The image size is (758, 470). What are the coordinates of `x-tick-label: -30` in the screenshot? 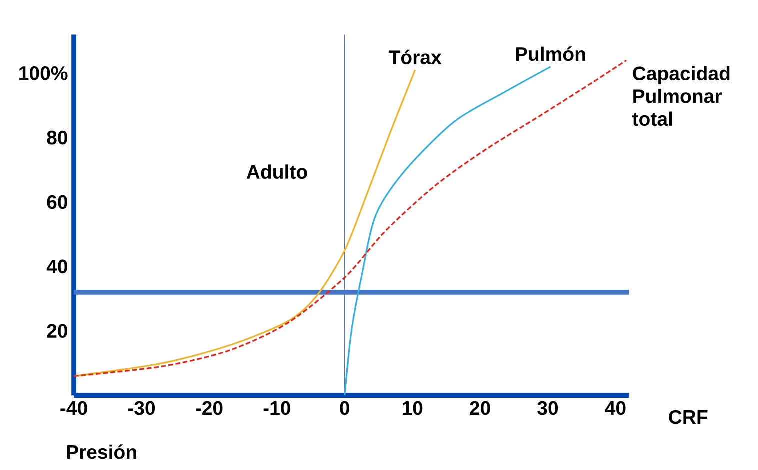 It's located at (142, 409).